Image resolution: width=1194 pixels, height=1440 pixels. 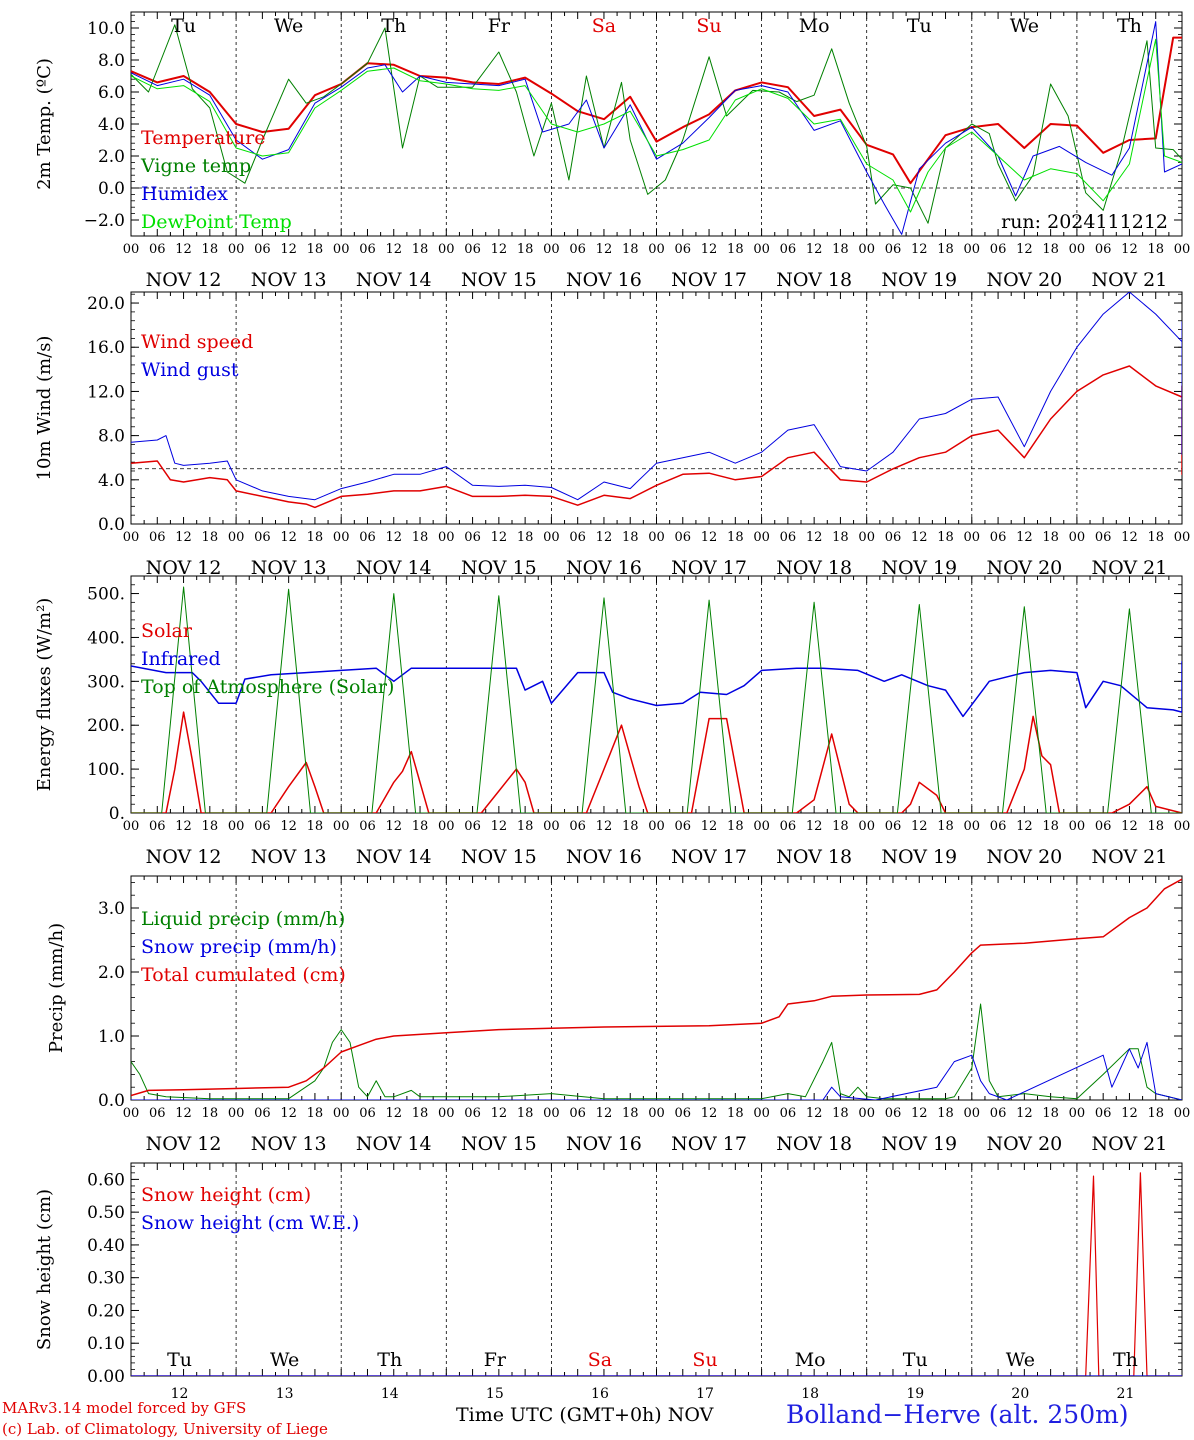 I want to click on plot-frame, so click(x=656, y=124).